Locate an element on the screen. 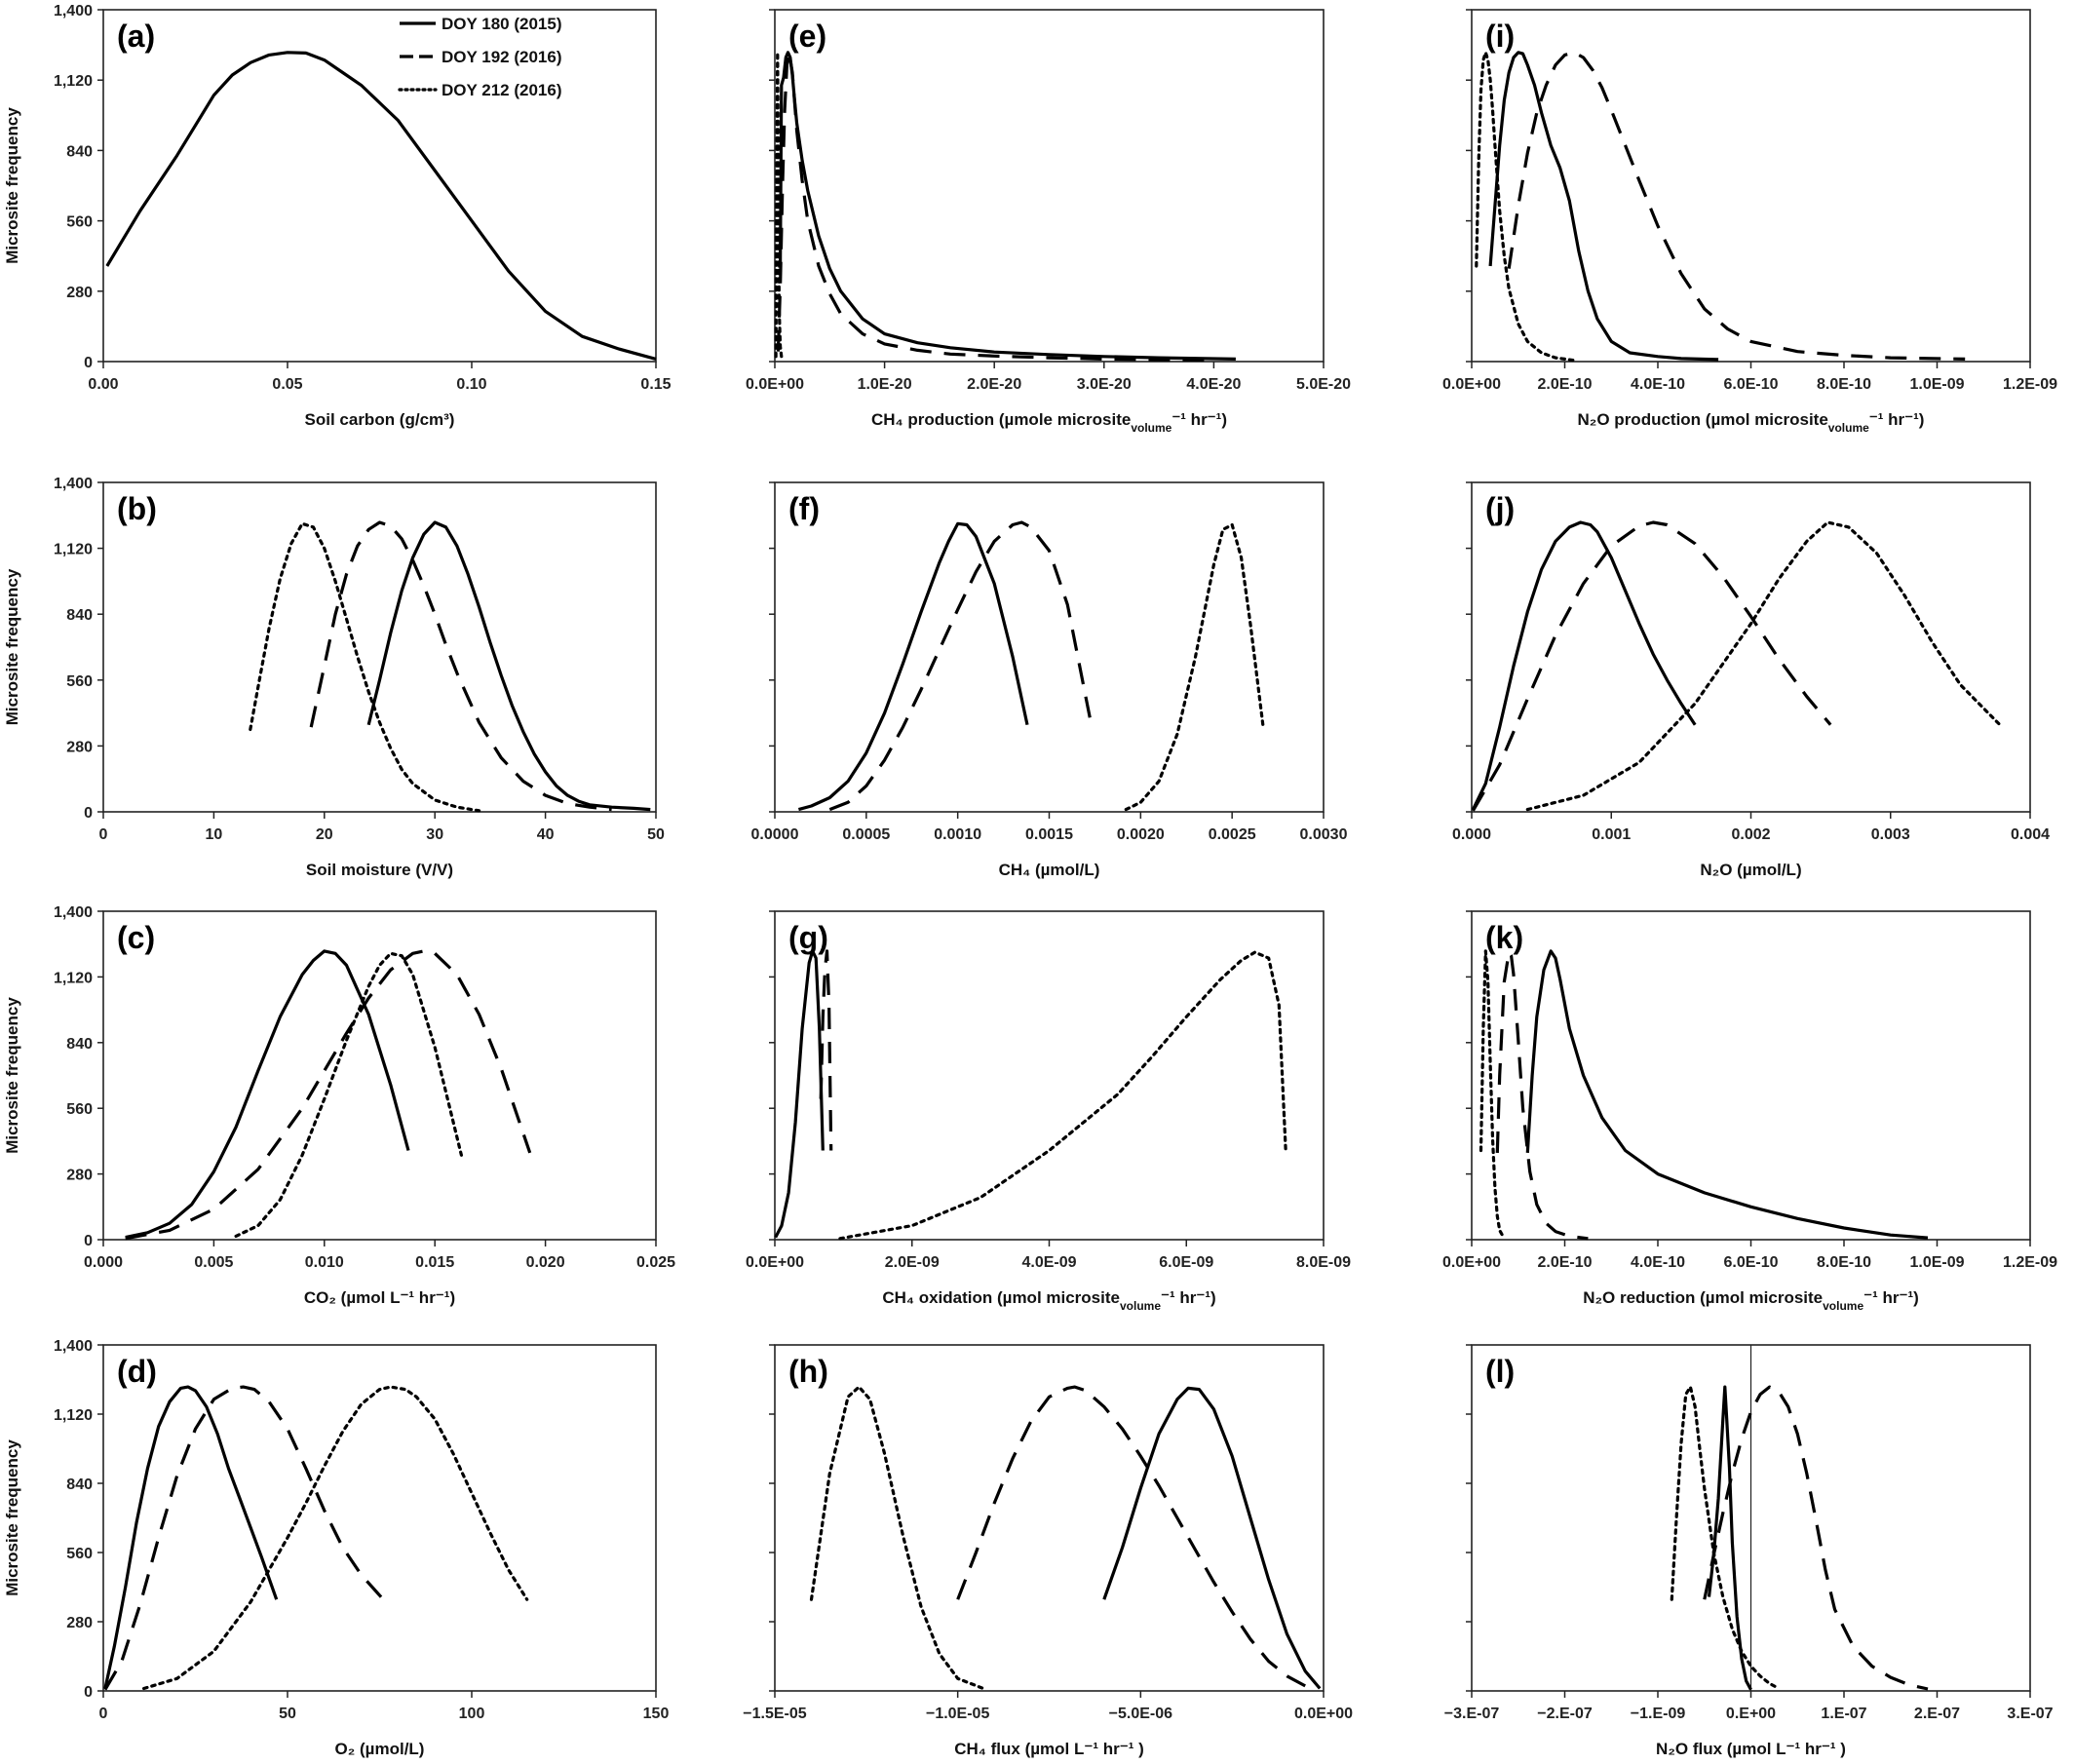  x-tick-label: 0.10 is located at coordinates (471, 385).